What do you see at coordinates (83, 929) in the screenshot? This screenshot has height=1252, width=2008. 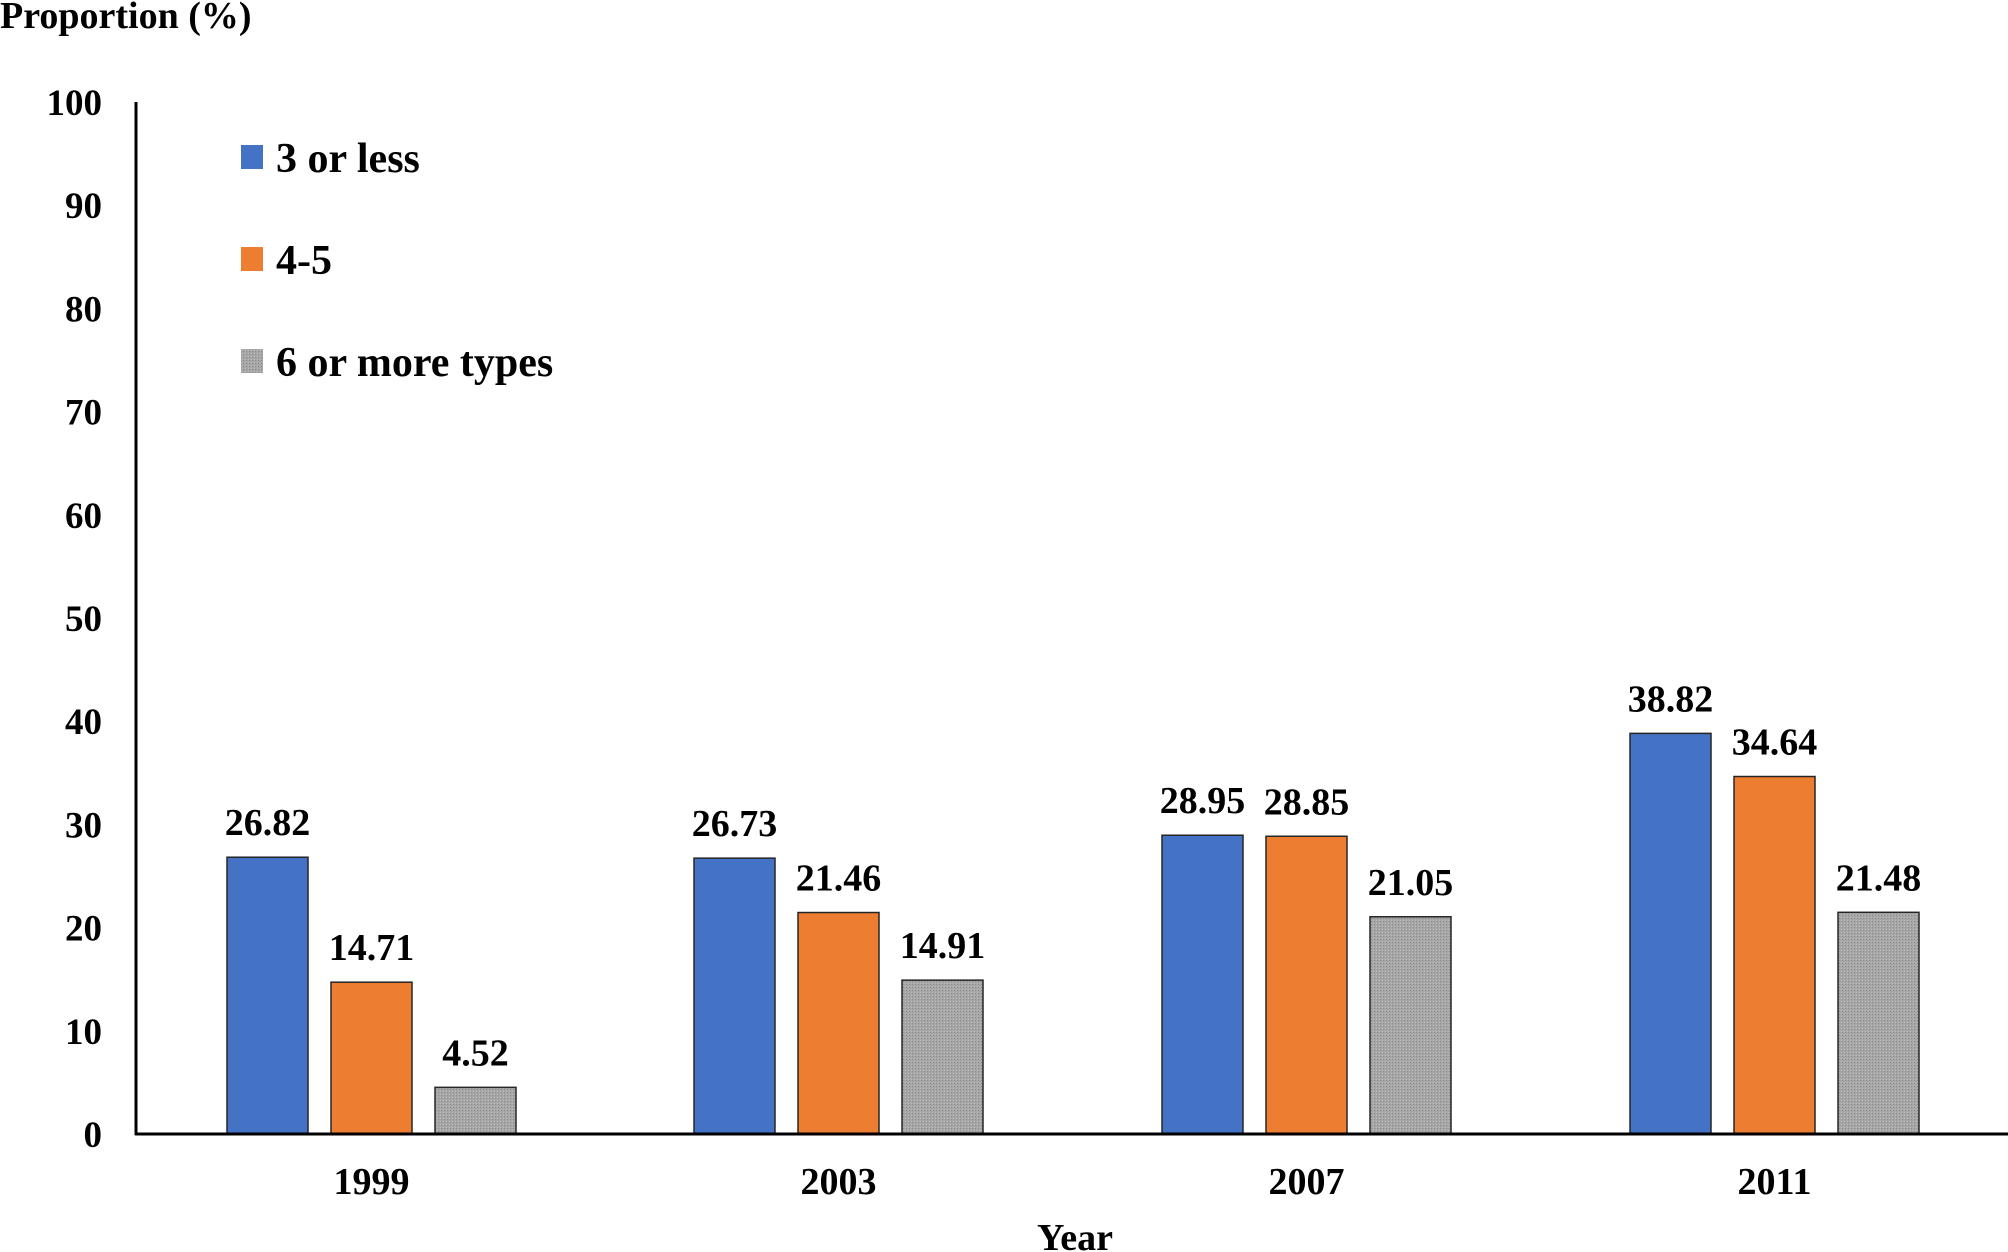 I see `y-tick-label: 20` at bounding box center [83, 929].